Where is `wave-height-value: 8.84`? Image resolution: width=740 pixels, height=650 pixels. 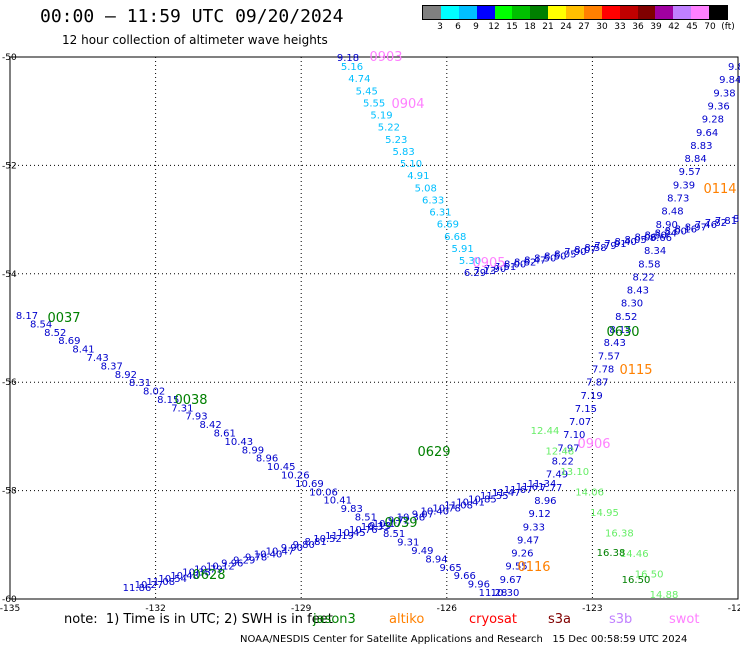 wave-height-value: 8.84 is located at coordinates (695, 159).